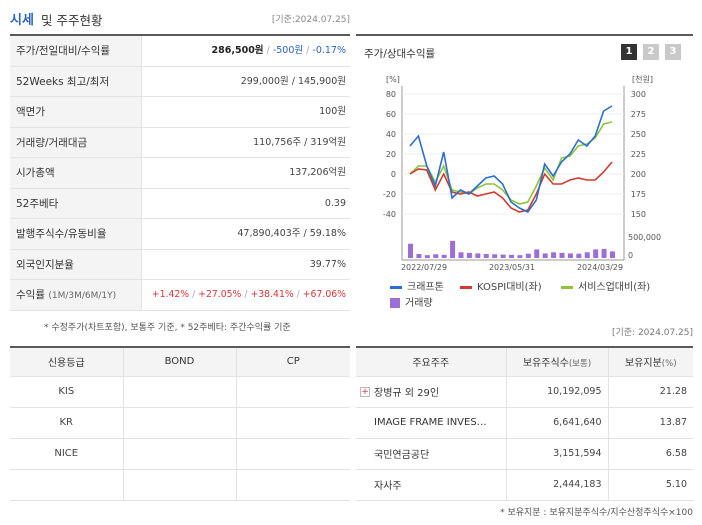 The image size is (702, 525). I want to click on market-cap-row: 시가총액 137,206억원, so click(180, 173).